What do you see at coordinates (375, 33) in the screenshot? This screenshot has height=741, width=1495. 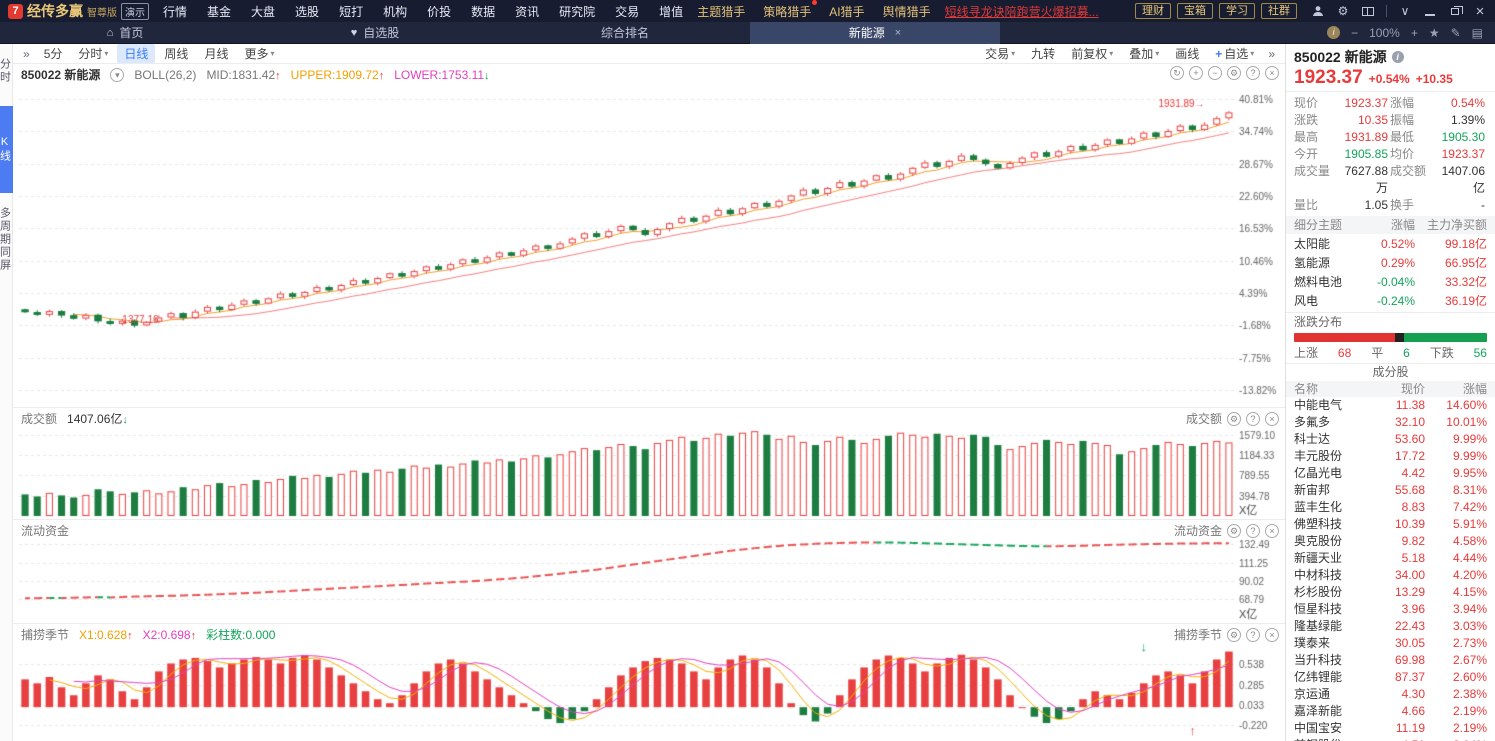 I see `tab-item: ♥ 自选股` at bounding box center [375, 33].